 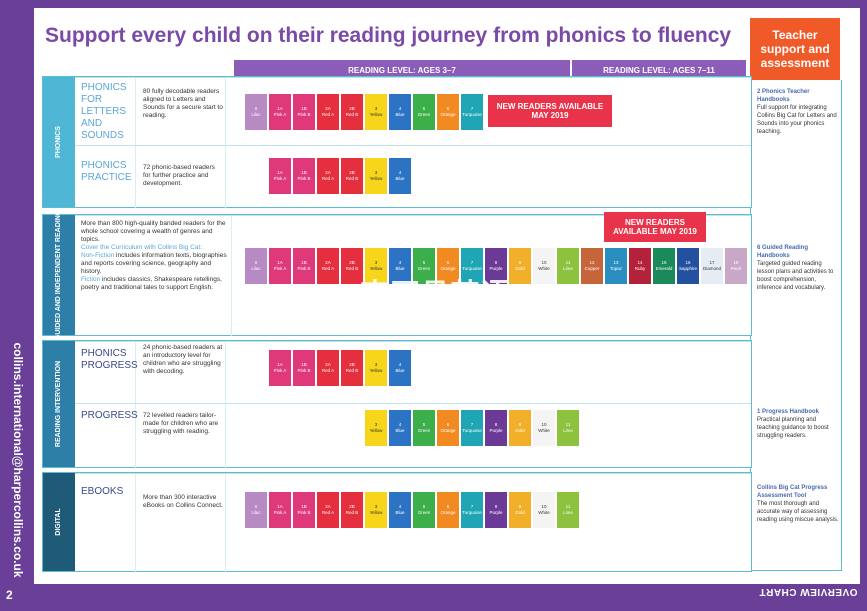 What do you see at coordinates (256, 108) in the screenshot?
I see `level-number: 0` at bounding box center [256, 108].